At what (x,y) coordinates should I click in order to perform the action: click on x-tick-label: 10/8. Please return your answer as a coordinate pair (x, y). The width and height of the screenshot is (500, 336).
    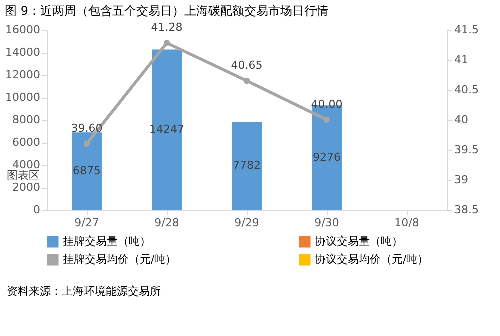
    Looking at the image, I should click on (407, 223).